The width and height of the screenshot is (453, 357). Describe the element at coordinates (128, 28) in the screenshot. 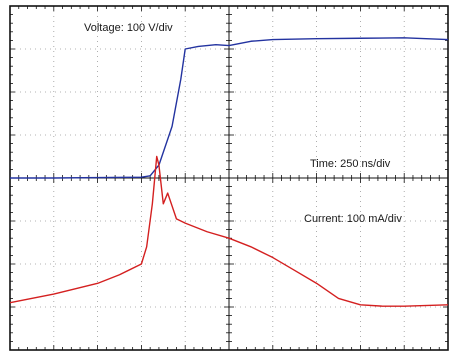

I see `voltage-annotation: Voltage: 100 V/div` at that location.